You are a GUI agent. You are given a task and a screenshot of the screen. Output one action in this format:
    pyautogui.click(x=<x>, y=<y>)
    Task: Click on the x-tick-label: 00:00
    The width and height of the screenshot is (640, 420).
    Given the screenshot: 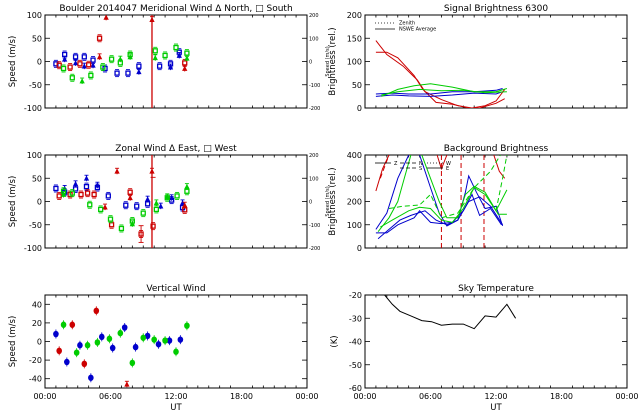 What is the action you would take?
    pyautogui.click(x=364, y=396)
    